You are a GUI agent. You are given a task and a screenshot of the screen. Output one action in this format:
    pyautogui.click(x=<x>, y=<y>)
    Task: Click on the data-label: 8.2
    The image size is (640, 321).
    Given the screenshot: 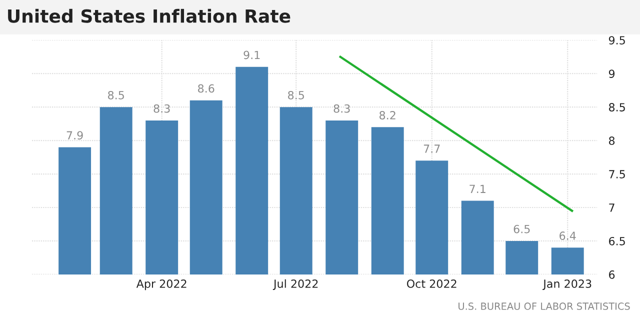 What is the action you would take?
    pyautogui.click(x=388, y=115)
    